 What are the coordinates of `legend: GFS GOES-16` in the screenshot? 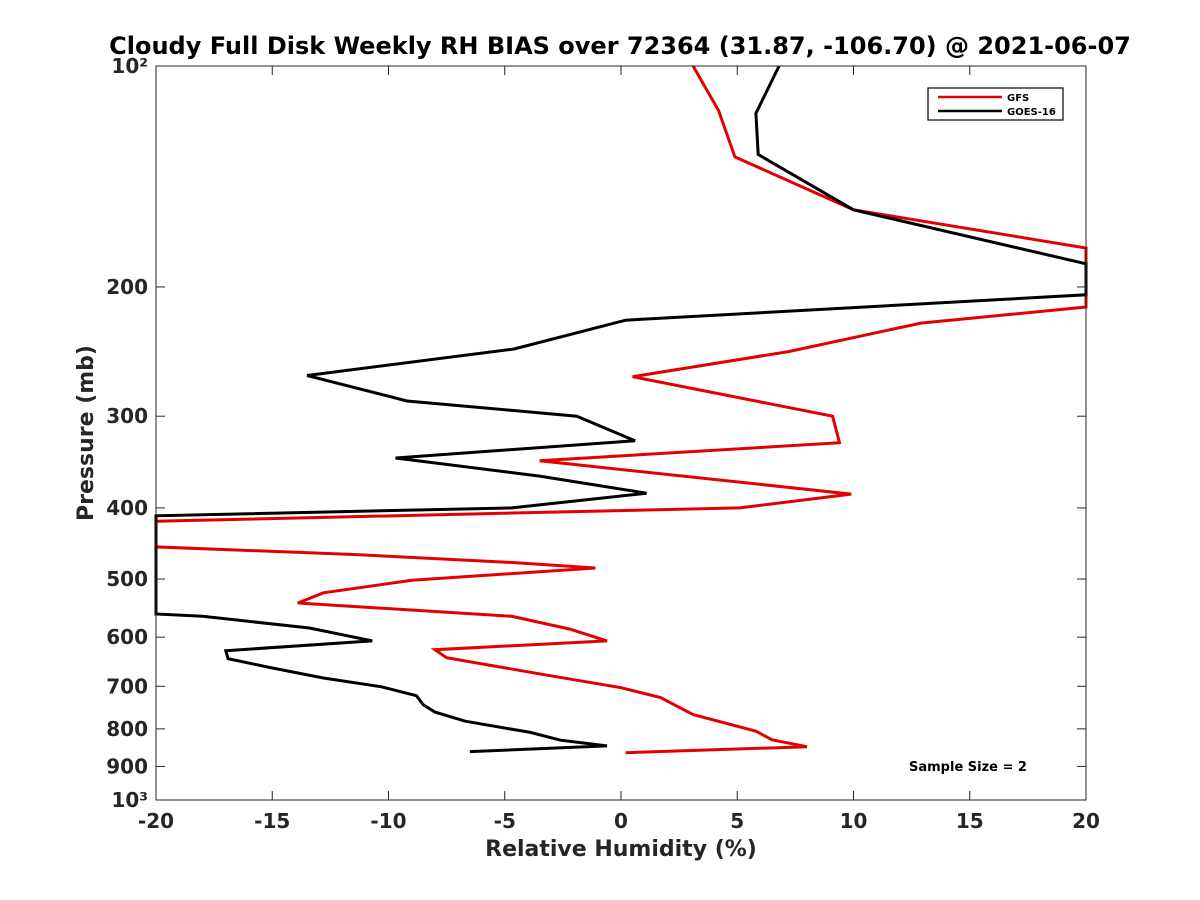 It's located at (995, 104).